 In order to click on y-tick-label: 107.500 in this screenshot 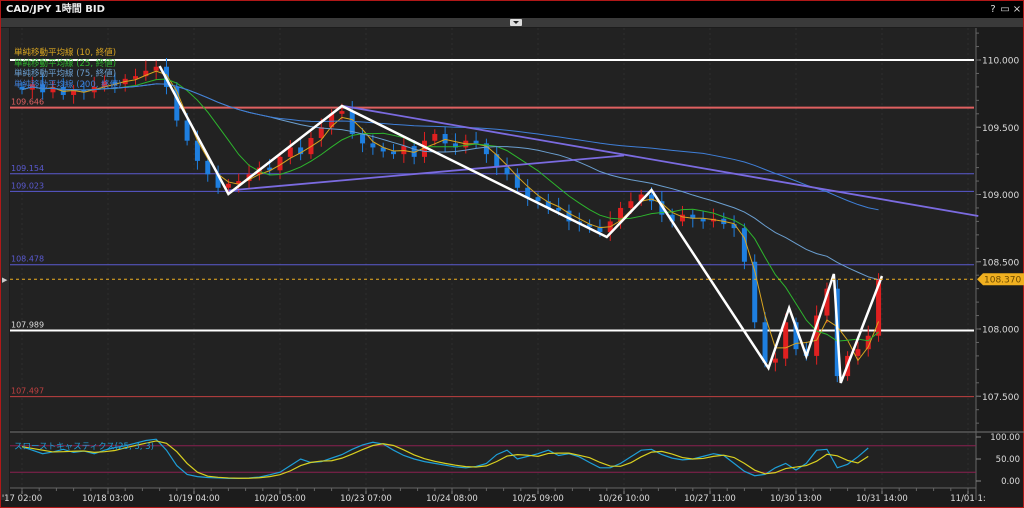, I will do `click(1000, 398)`.